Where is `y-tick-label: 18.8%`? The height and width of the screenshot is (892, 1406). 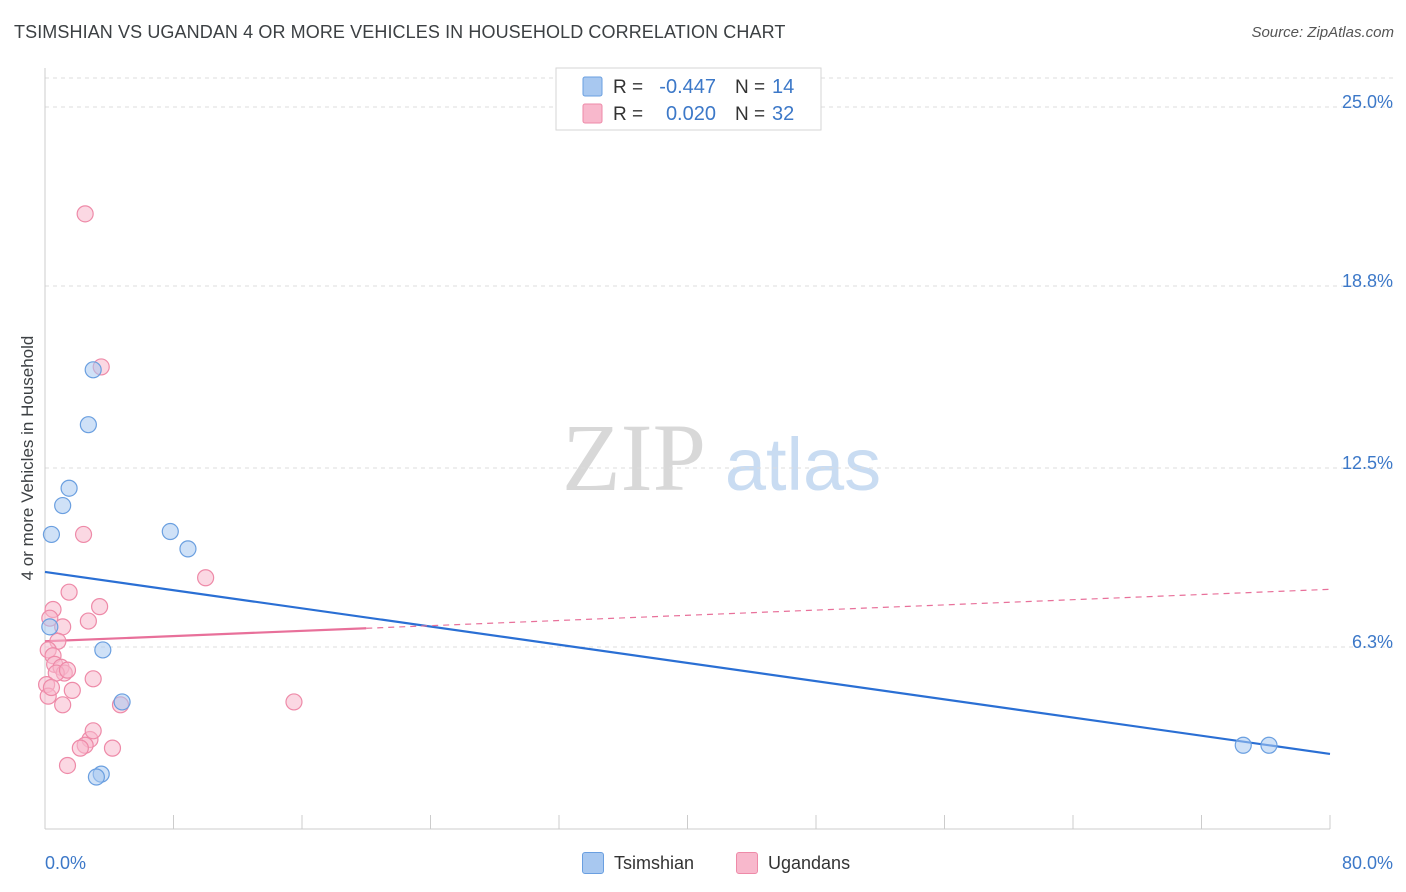
y-tick-label: 18.8% is located at coordinates (1367, 281).